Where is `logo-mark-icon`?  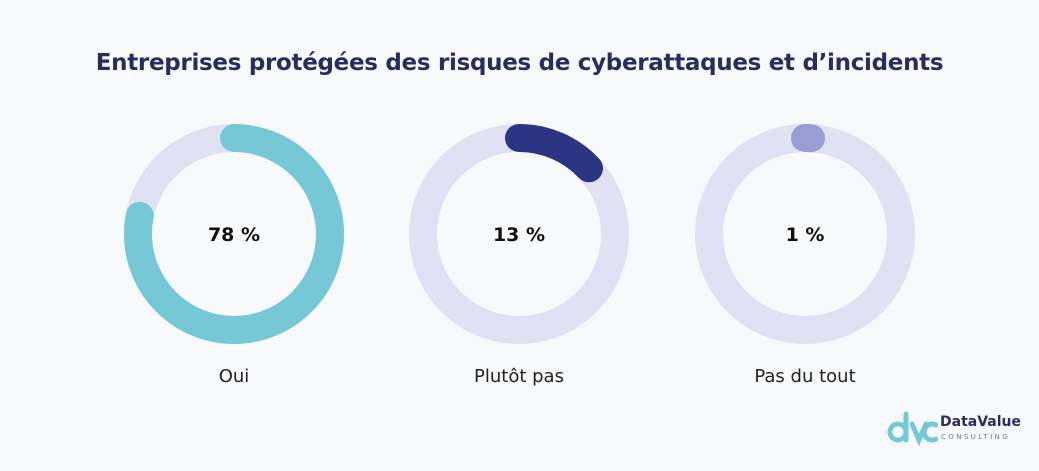
logo-mark-icon is located at coordinates (913, 429).